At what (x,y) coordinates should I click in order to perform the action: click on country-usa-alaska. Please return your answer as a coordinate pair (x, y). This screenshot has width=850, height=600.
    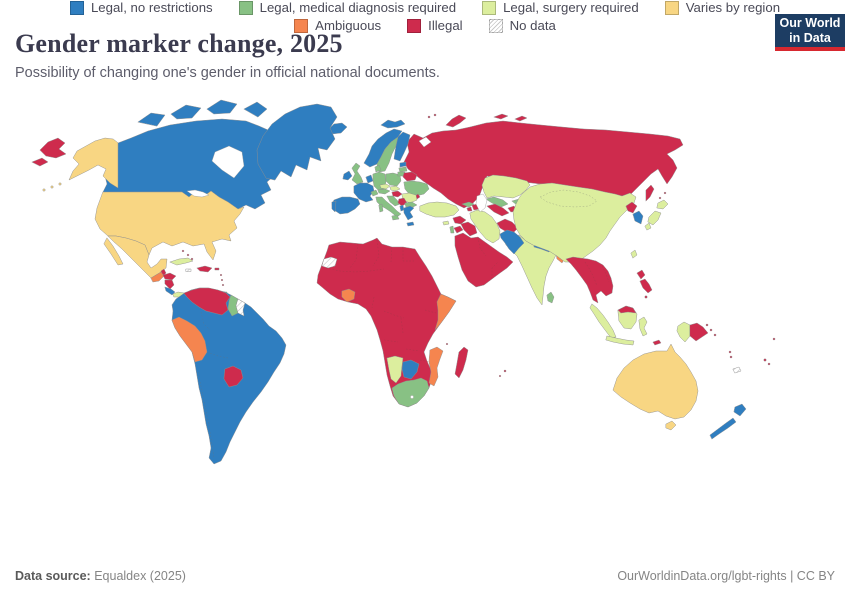
    Looking at the image, I should click on (93, 163).